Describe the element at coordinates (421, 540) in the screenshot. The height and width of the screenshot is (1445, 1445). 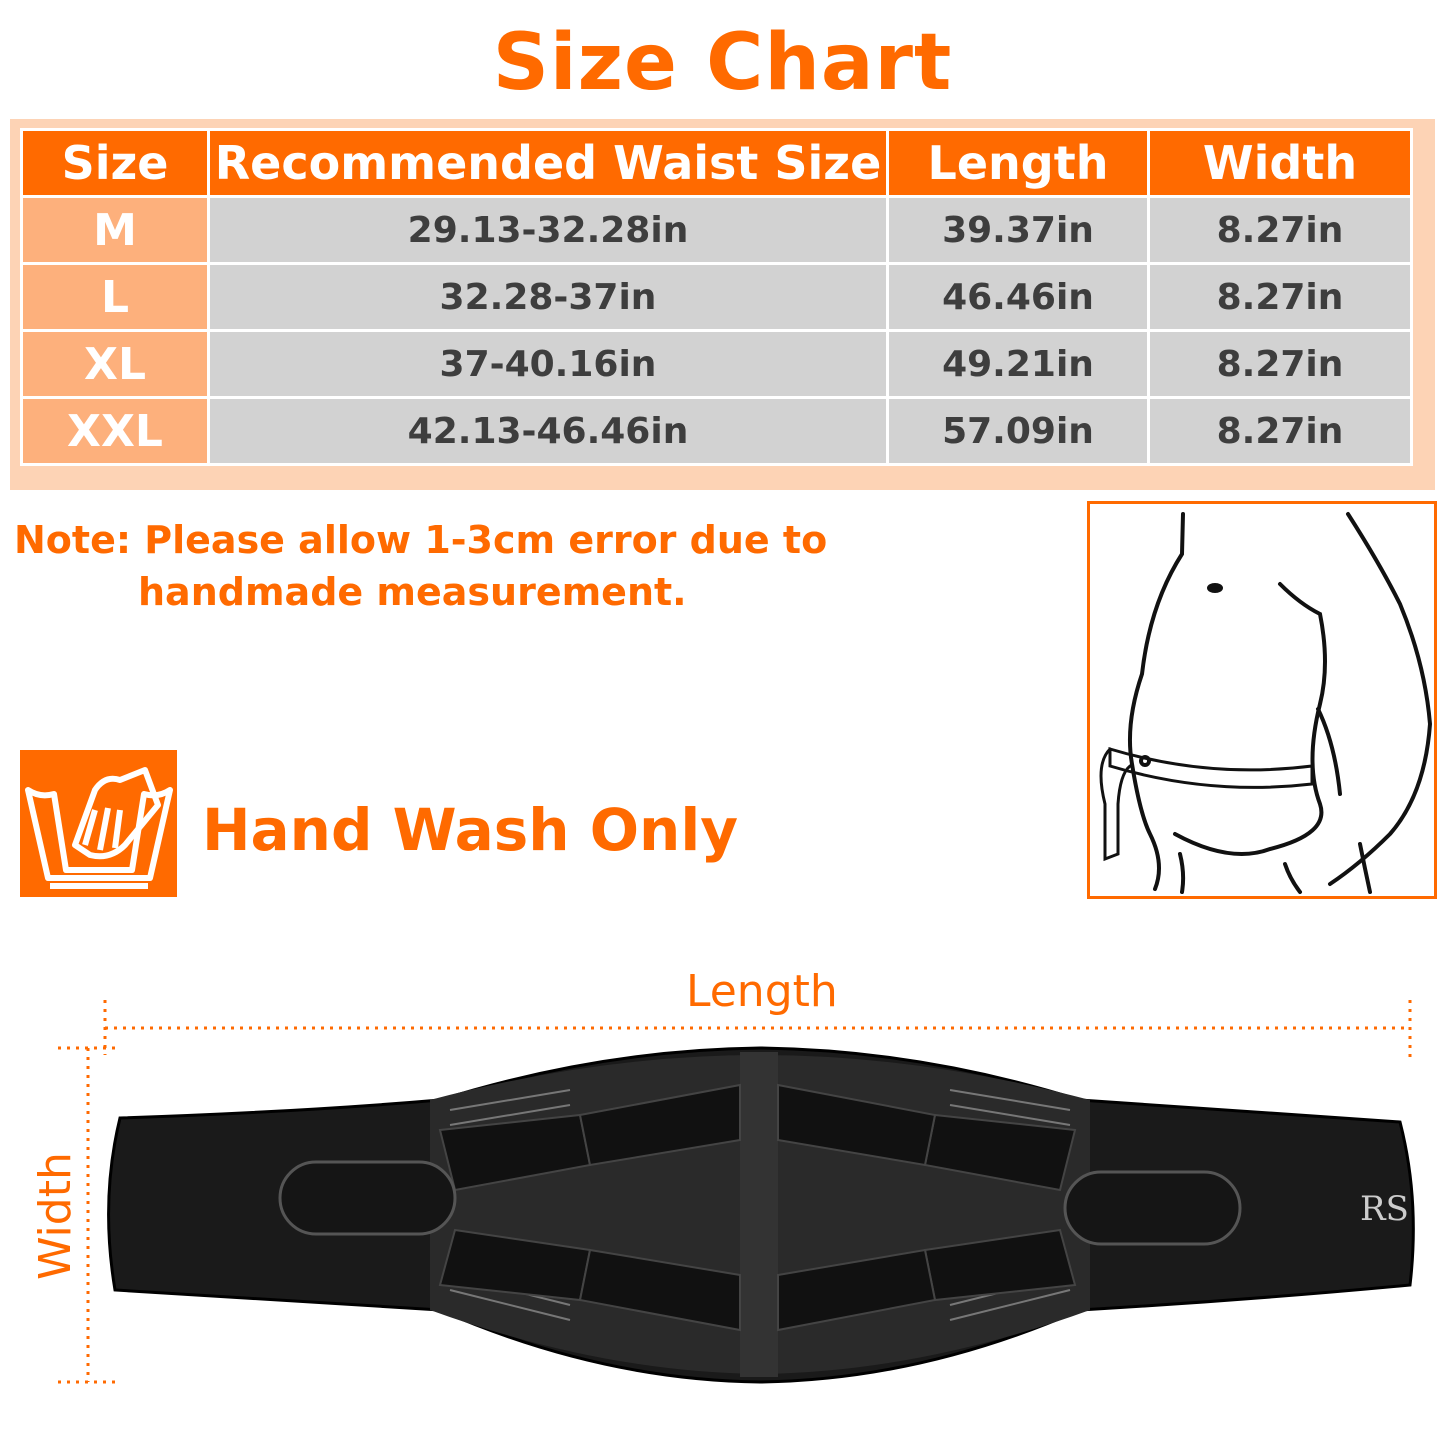
I see `note-line-1: Note: Please allow 1-3cm error due to` at that location.